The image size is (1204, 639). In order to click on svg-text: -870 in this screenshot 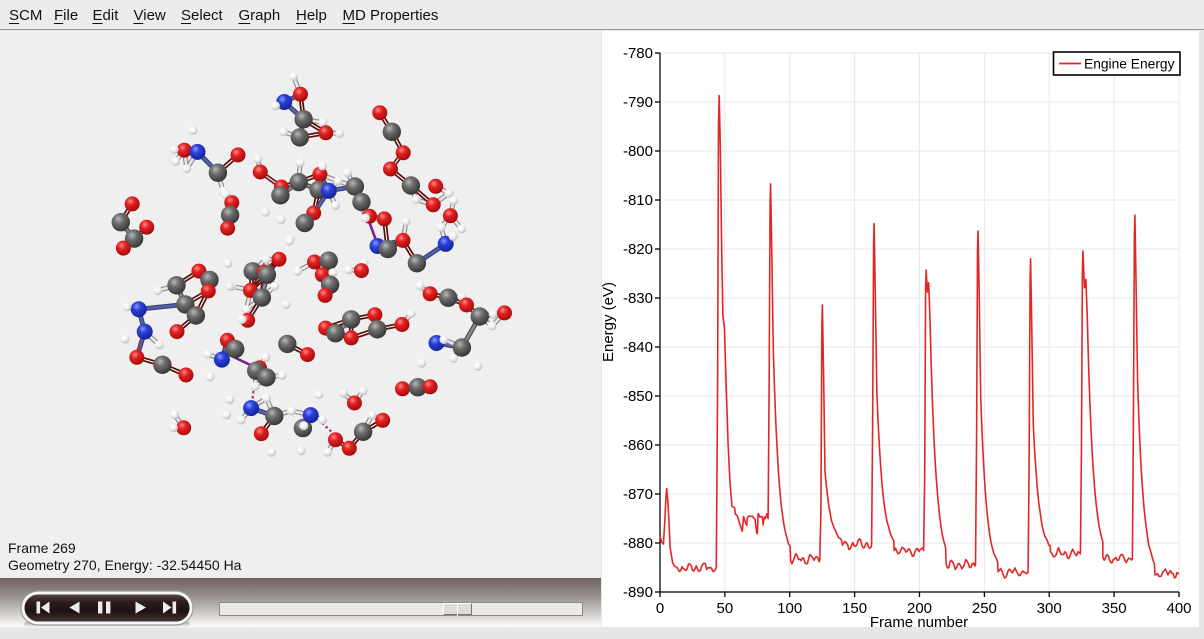, I will do `click(638, 494)`.